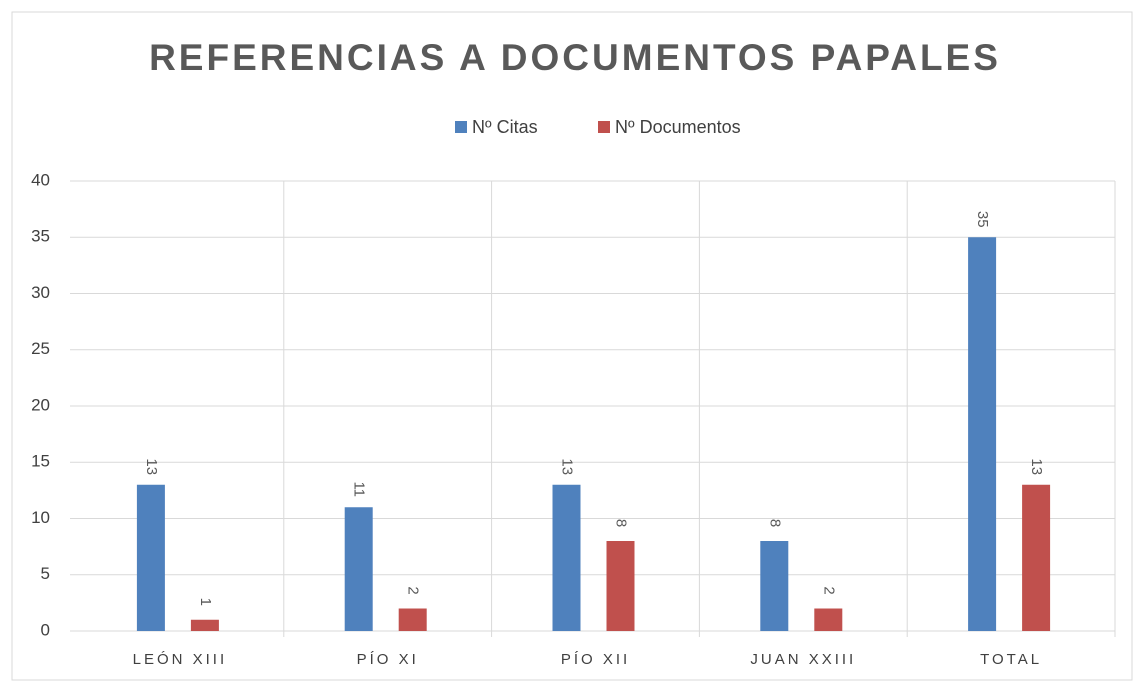 The image size is (1133, 681). Describe the element at coordinates (40, 348) in the screenshot. I see `y-tick-label: 25` at that location.